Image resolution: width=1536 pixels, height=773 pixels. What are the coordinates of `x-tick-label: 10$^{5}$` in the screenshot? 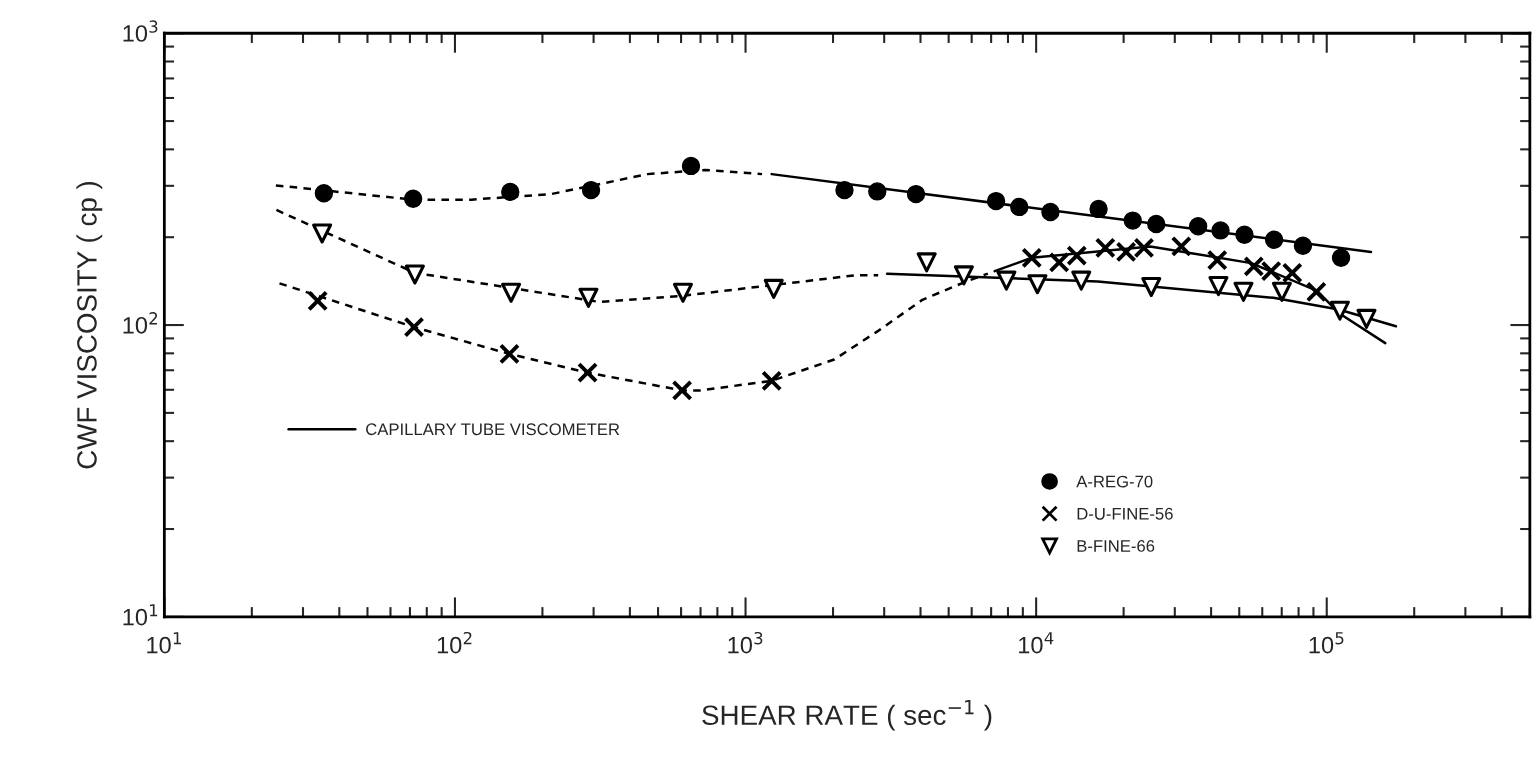 It's located at (1326, 643).